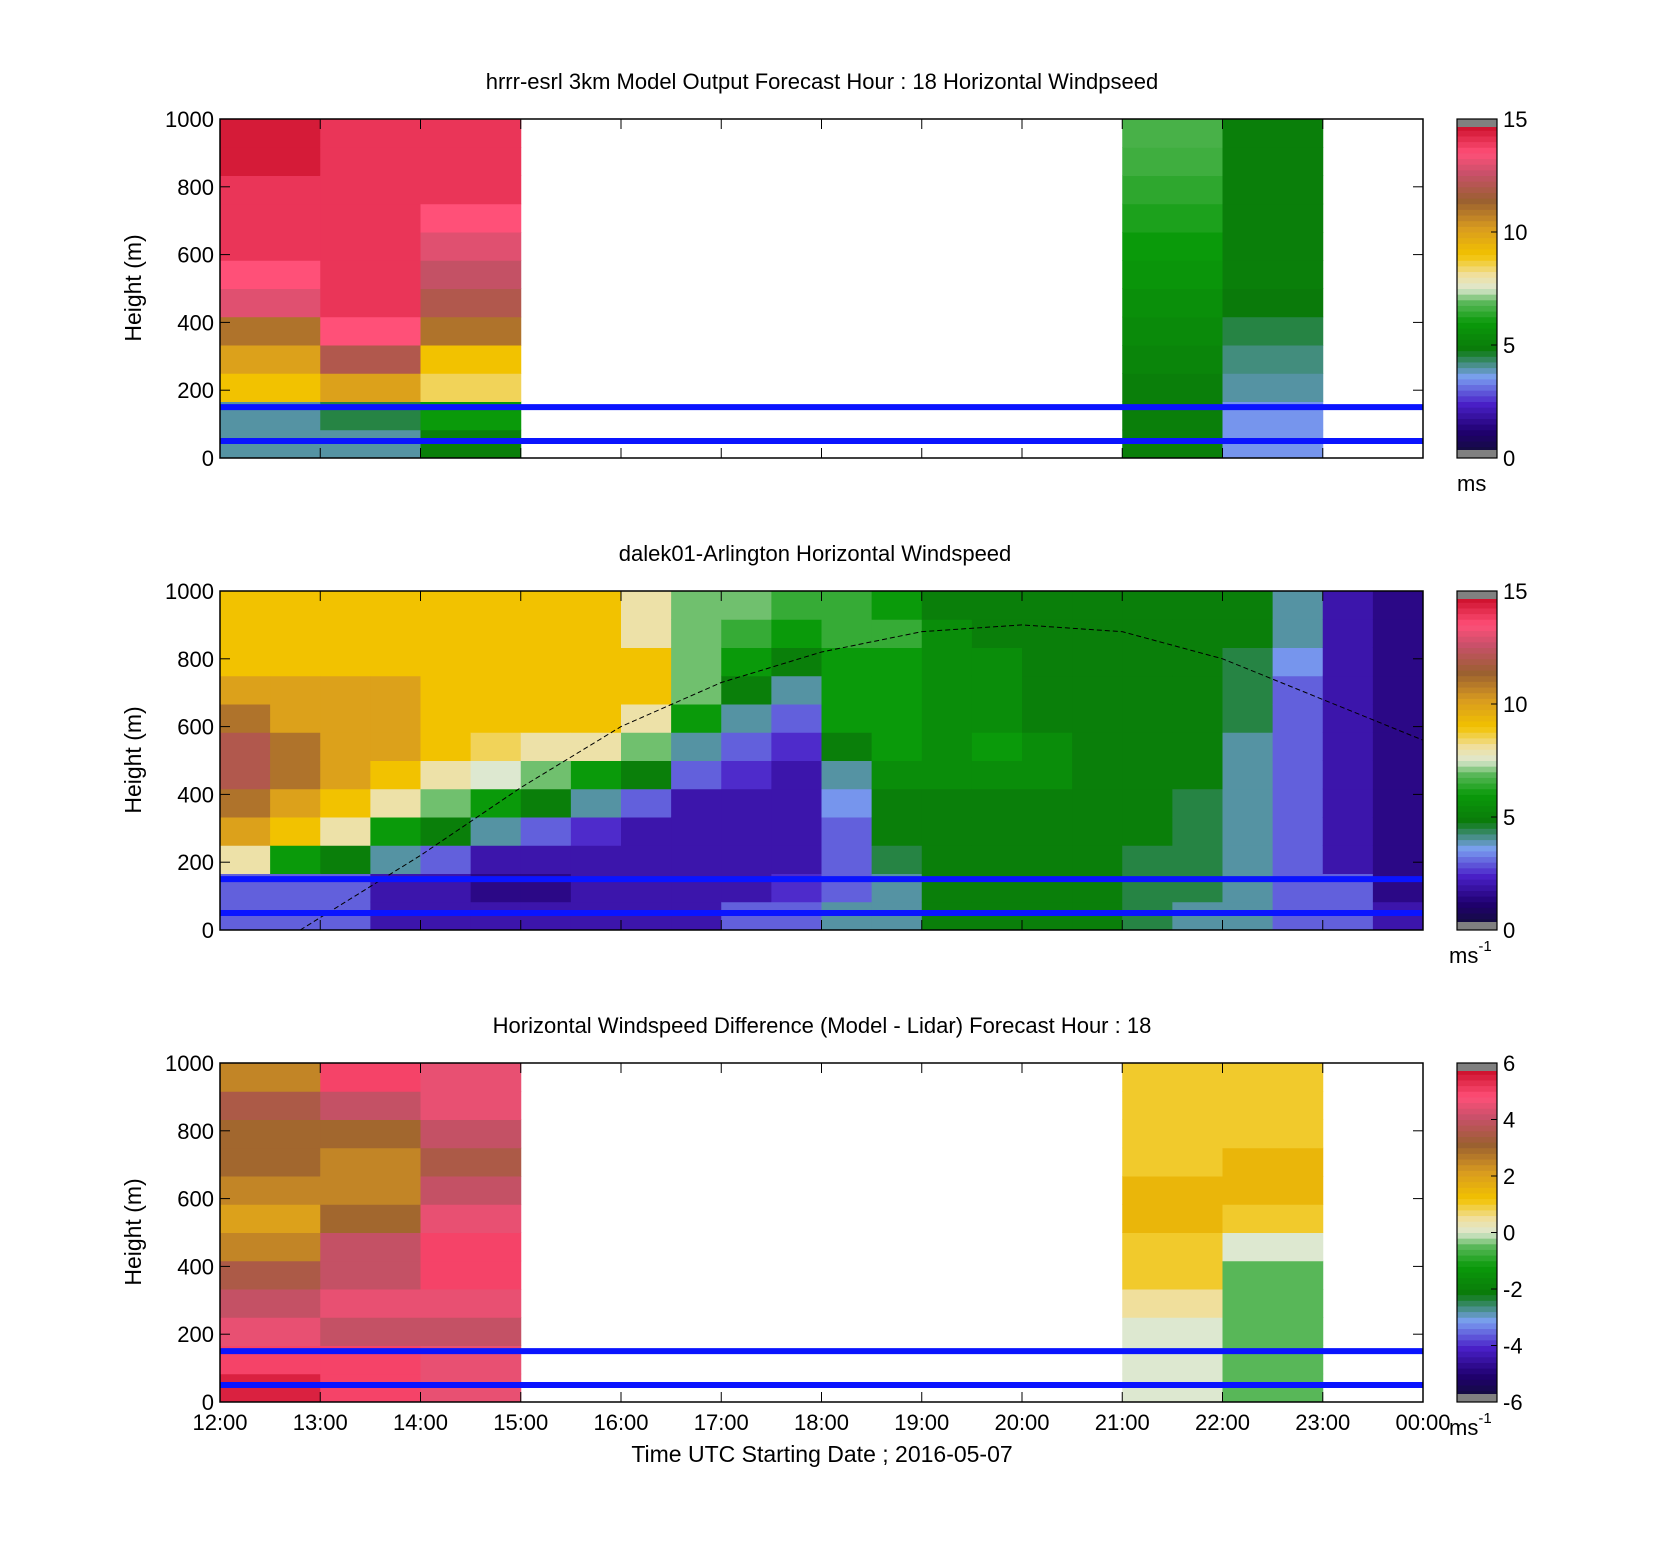 This screenshot has width=1680, height=1561. I want to click on colorbar-tick-label: 5, so click(1509, 817).